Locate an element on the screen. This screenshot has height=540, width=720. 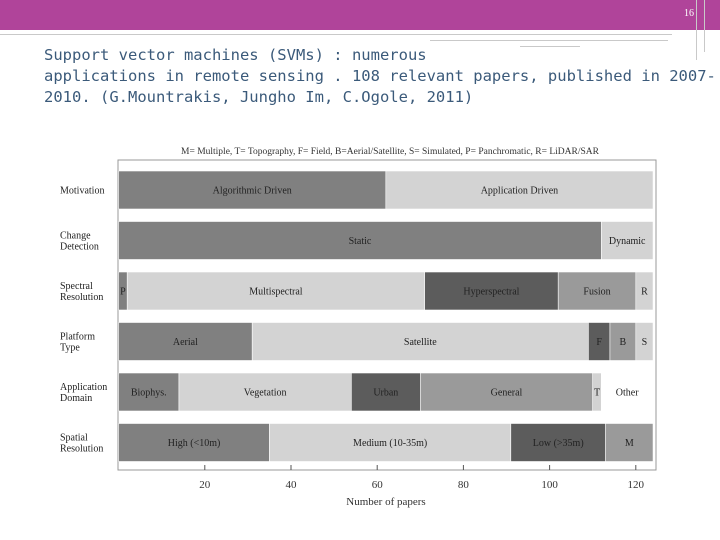
segment-label-application-domain-t: T is located at coordinates (597, 393).